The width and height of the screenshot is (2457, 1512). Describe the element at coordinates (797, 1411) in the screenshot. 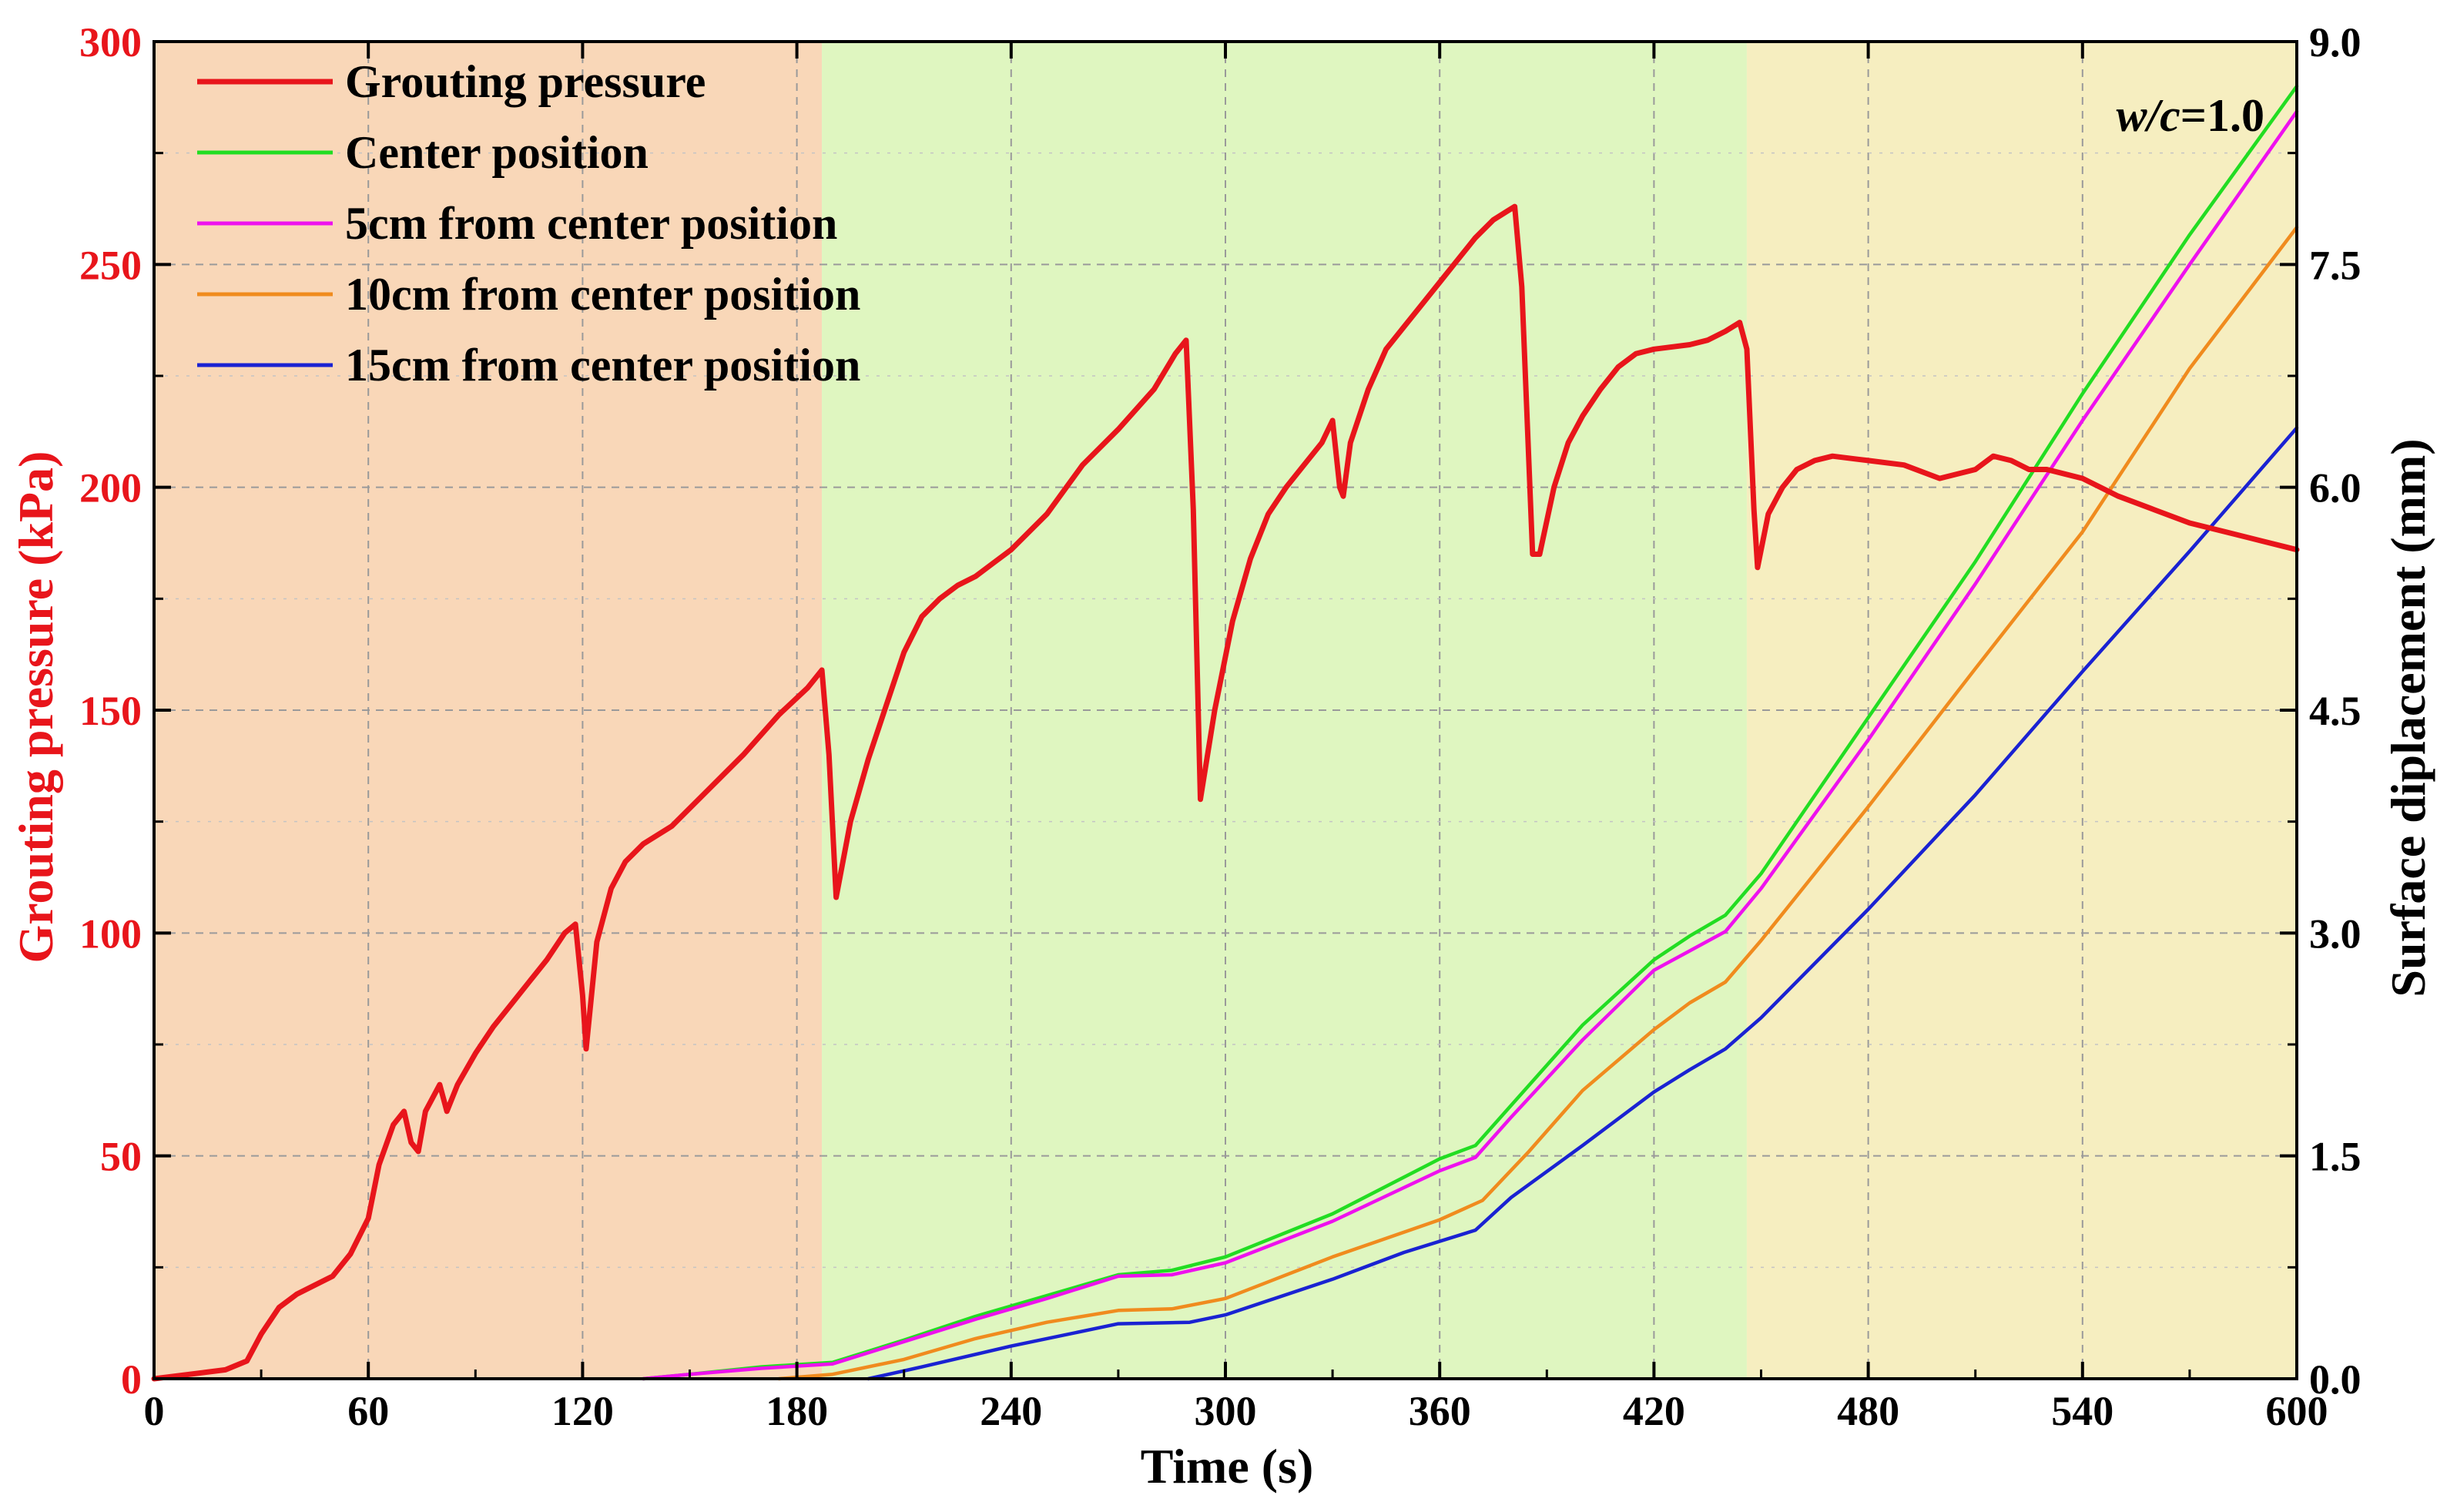

I see `x-tick-label: 180` at that location.